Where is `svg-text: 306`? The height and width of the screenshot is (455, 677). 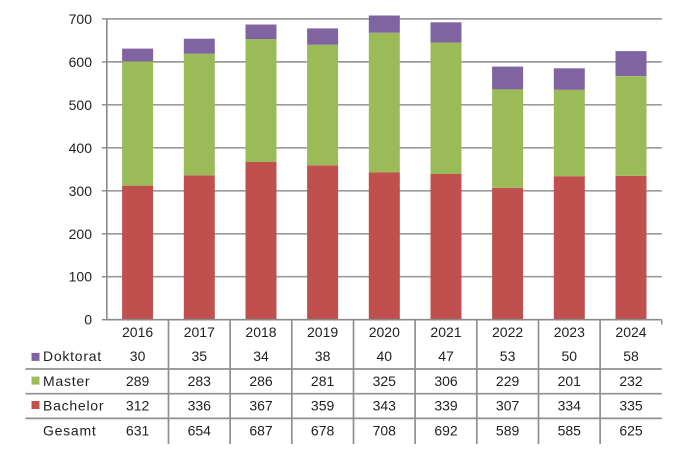 svg-text: 306 is located at coordinates (446, 381).